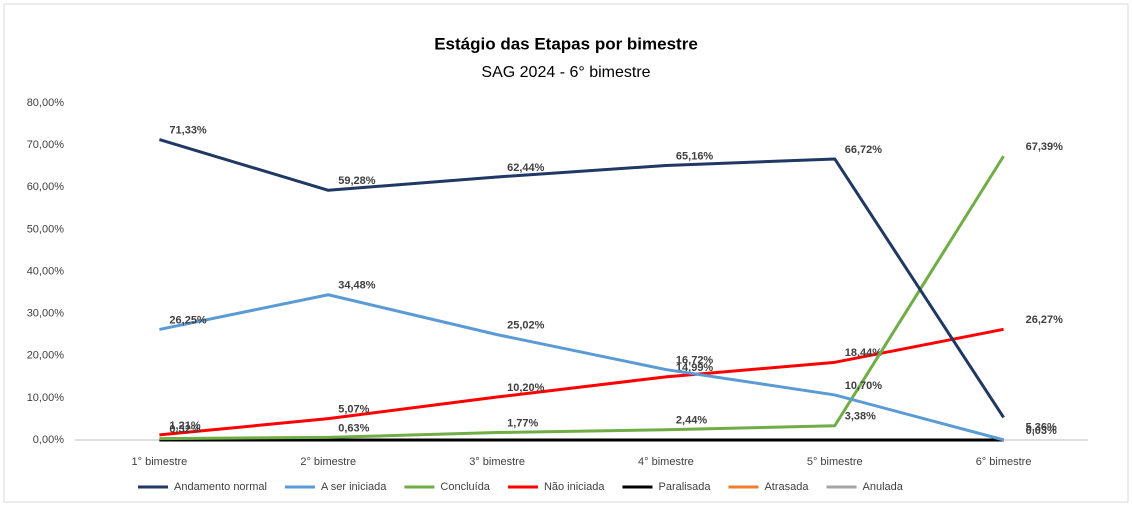 This screenshot has width=1132, height=506. What do you see at coordinates (574, 487) in the screenshot?
I see `legend-label: Não iniciada` at bounding box center [574, 487].